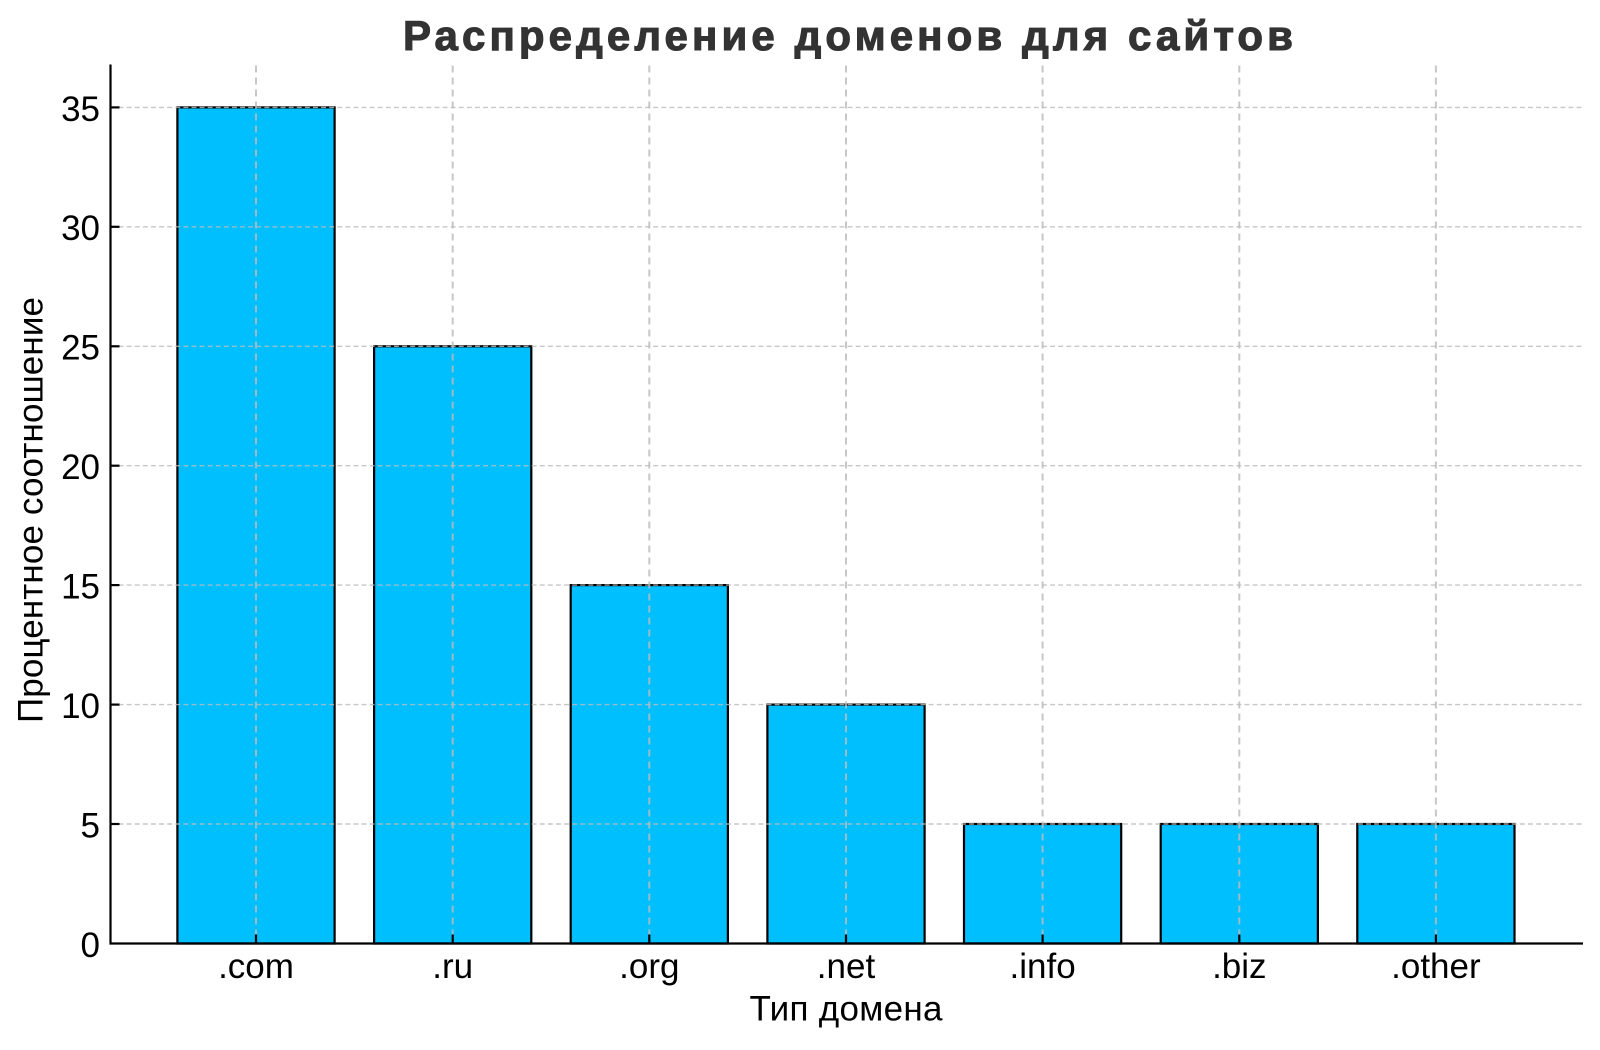 The image size is (1600, 1050). I want to click on svg-text: .ru, so click(452, 966).